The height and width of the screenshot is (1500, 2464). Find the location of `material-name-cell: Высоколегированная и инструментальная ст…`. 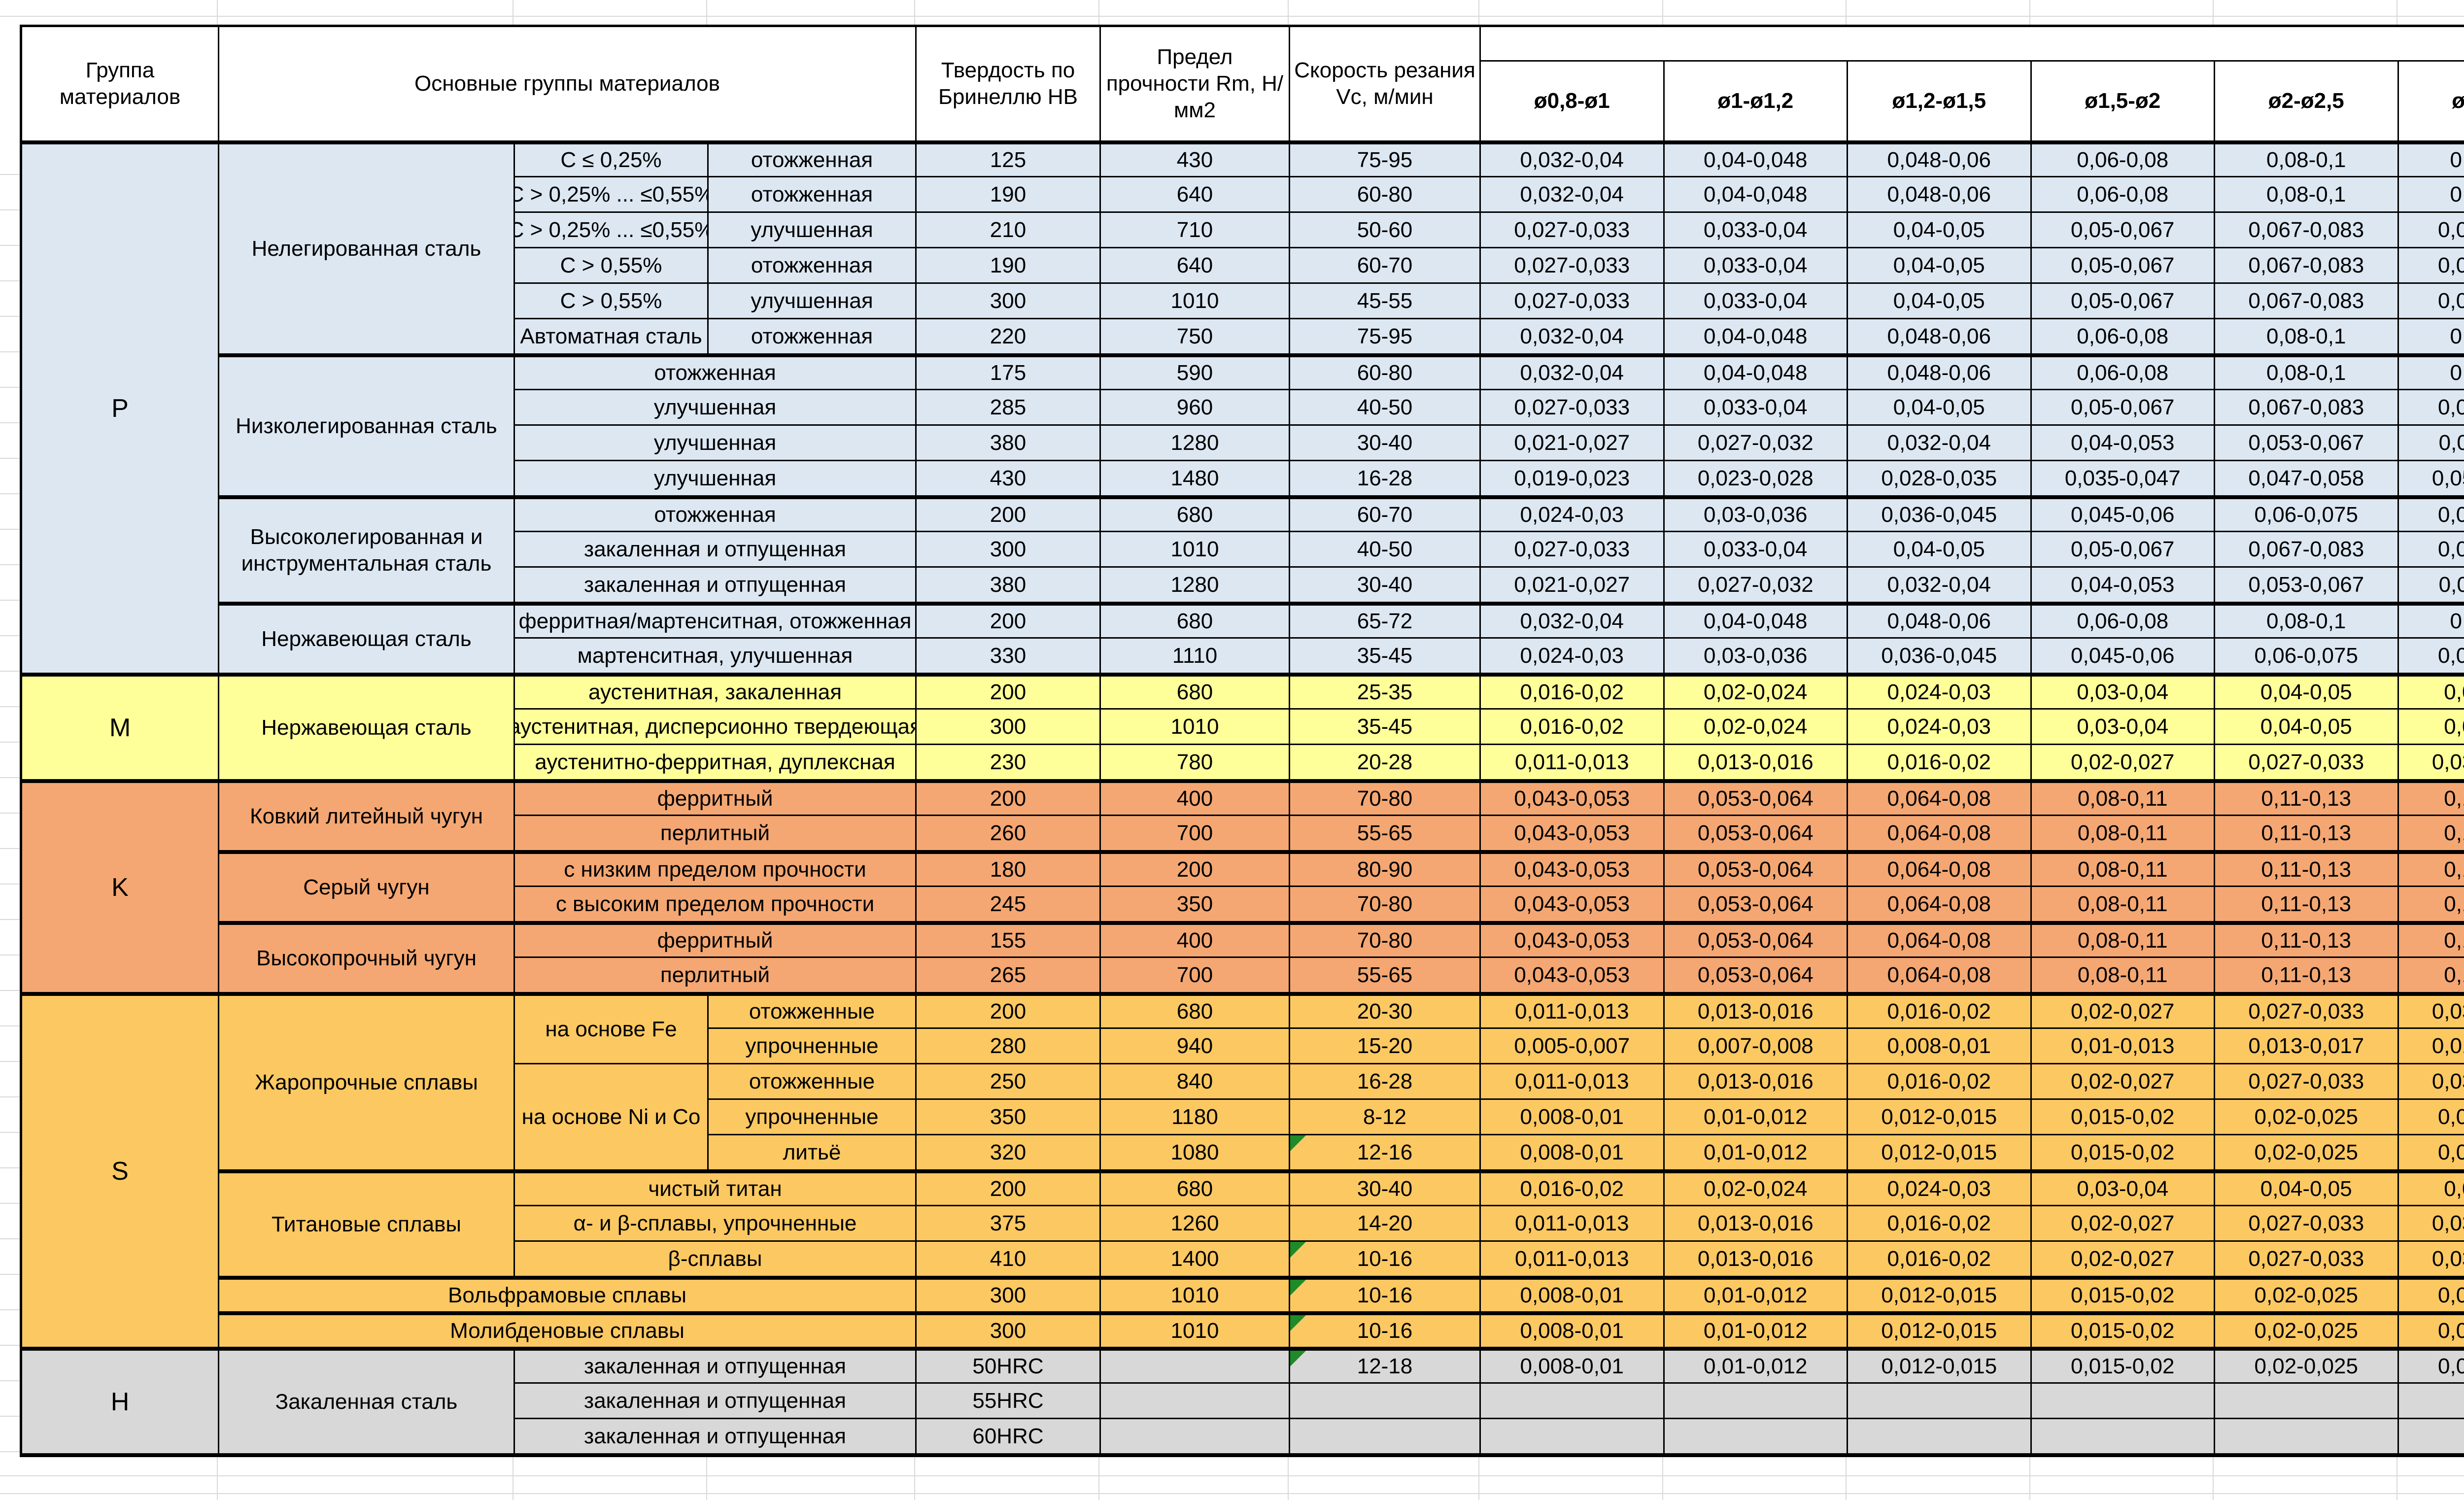

material-name-cell: Высоколегированная и инструментальная ст… is located at coordinates (367, 550).